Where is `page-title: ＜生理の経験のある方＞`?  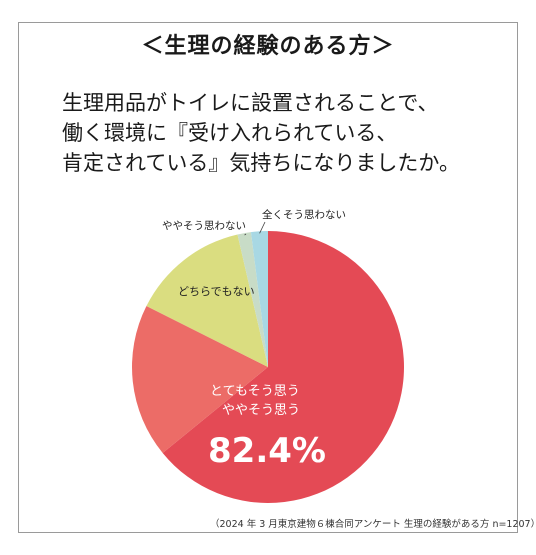 page-title: ＜生理の経験のある方＞ is located at coordinates (268, 46).